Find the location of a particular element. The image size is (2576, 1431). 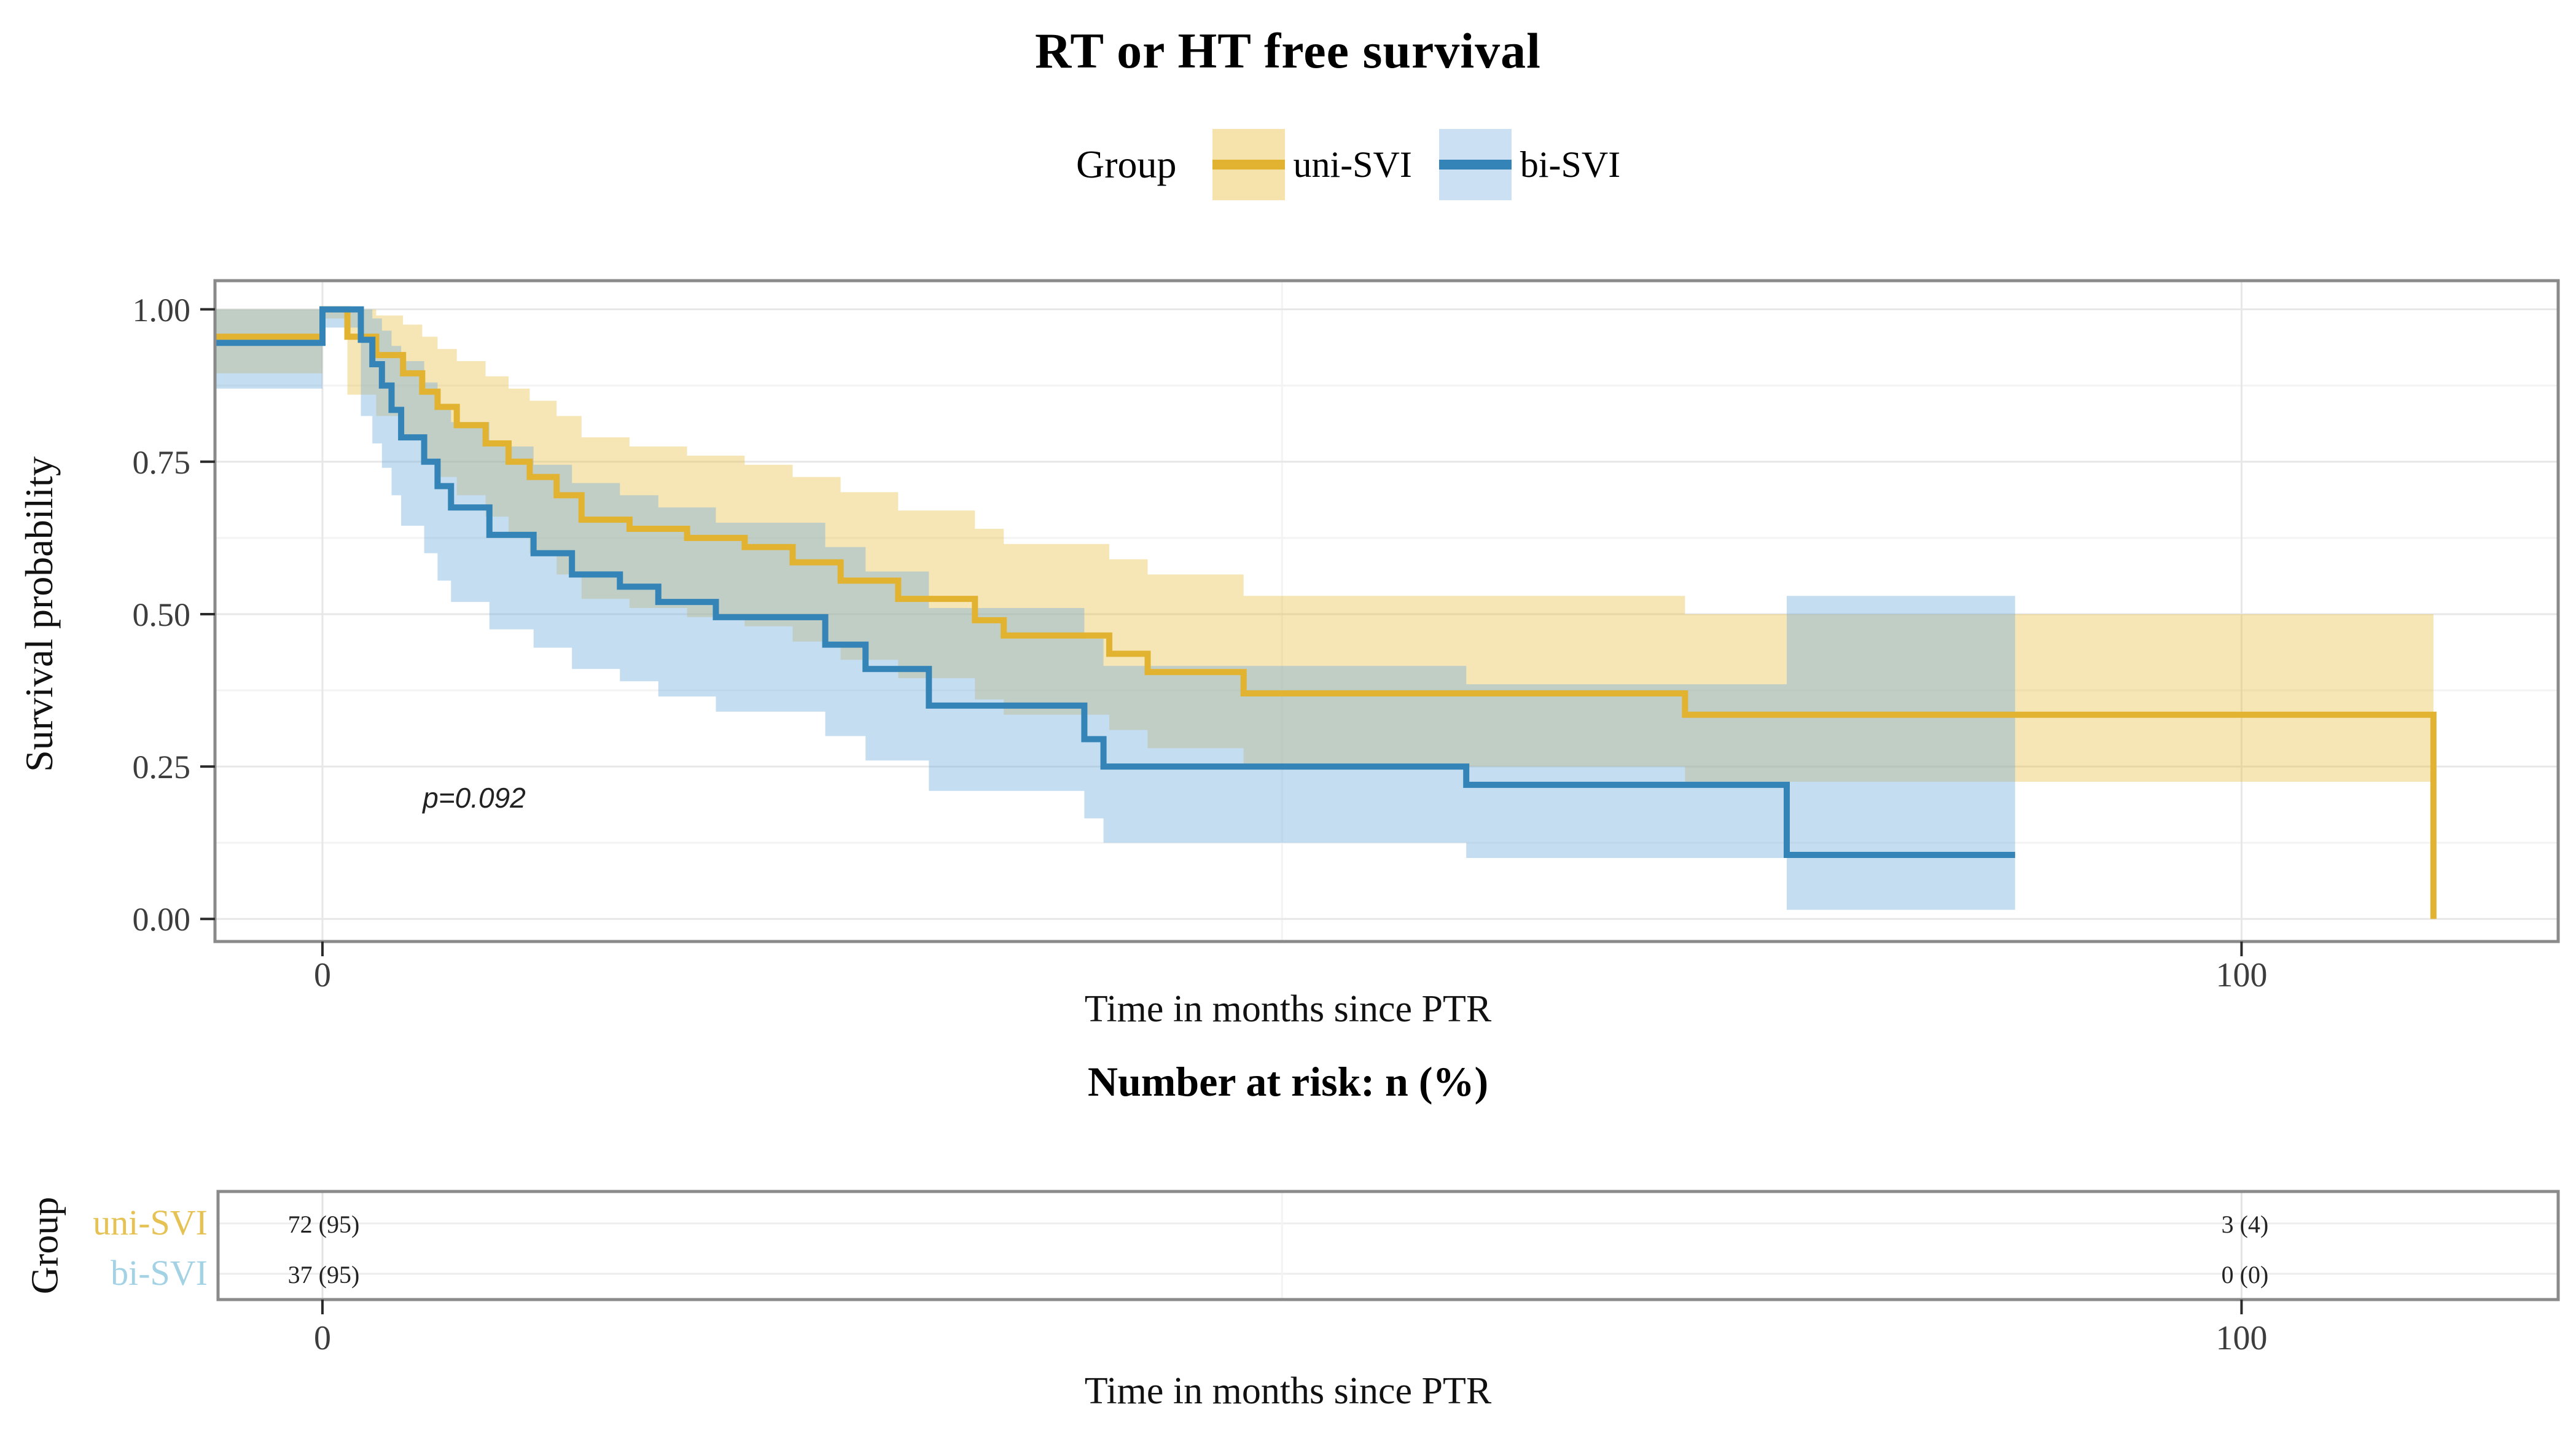

risk-row-label-uni-svi: uni-SVI is located at coordinates (150, 1222).